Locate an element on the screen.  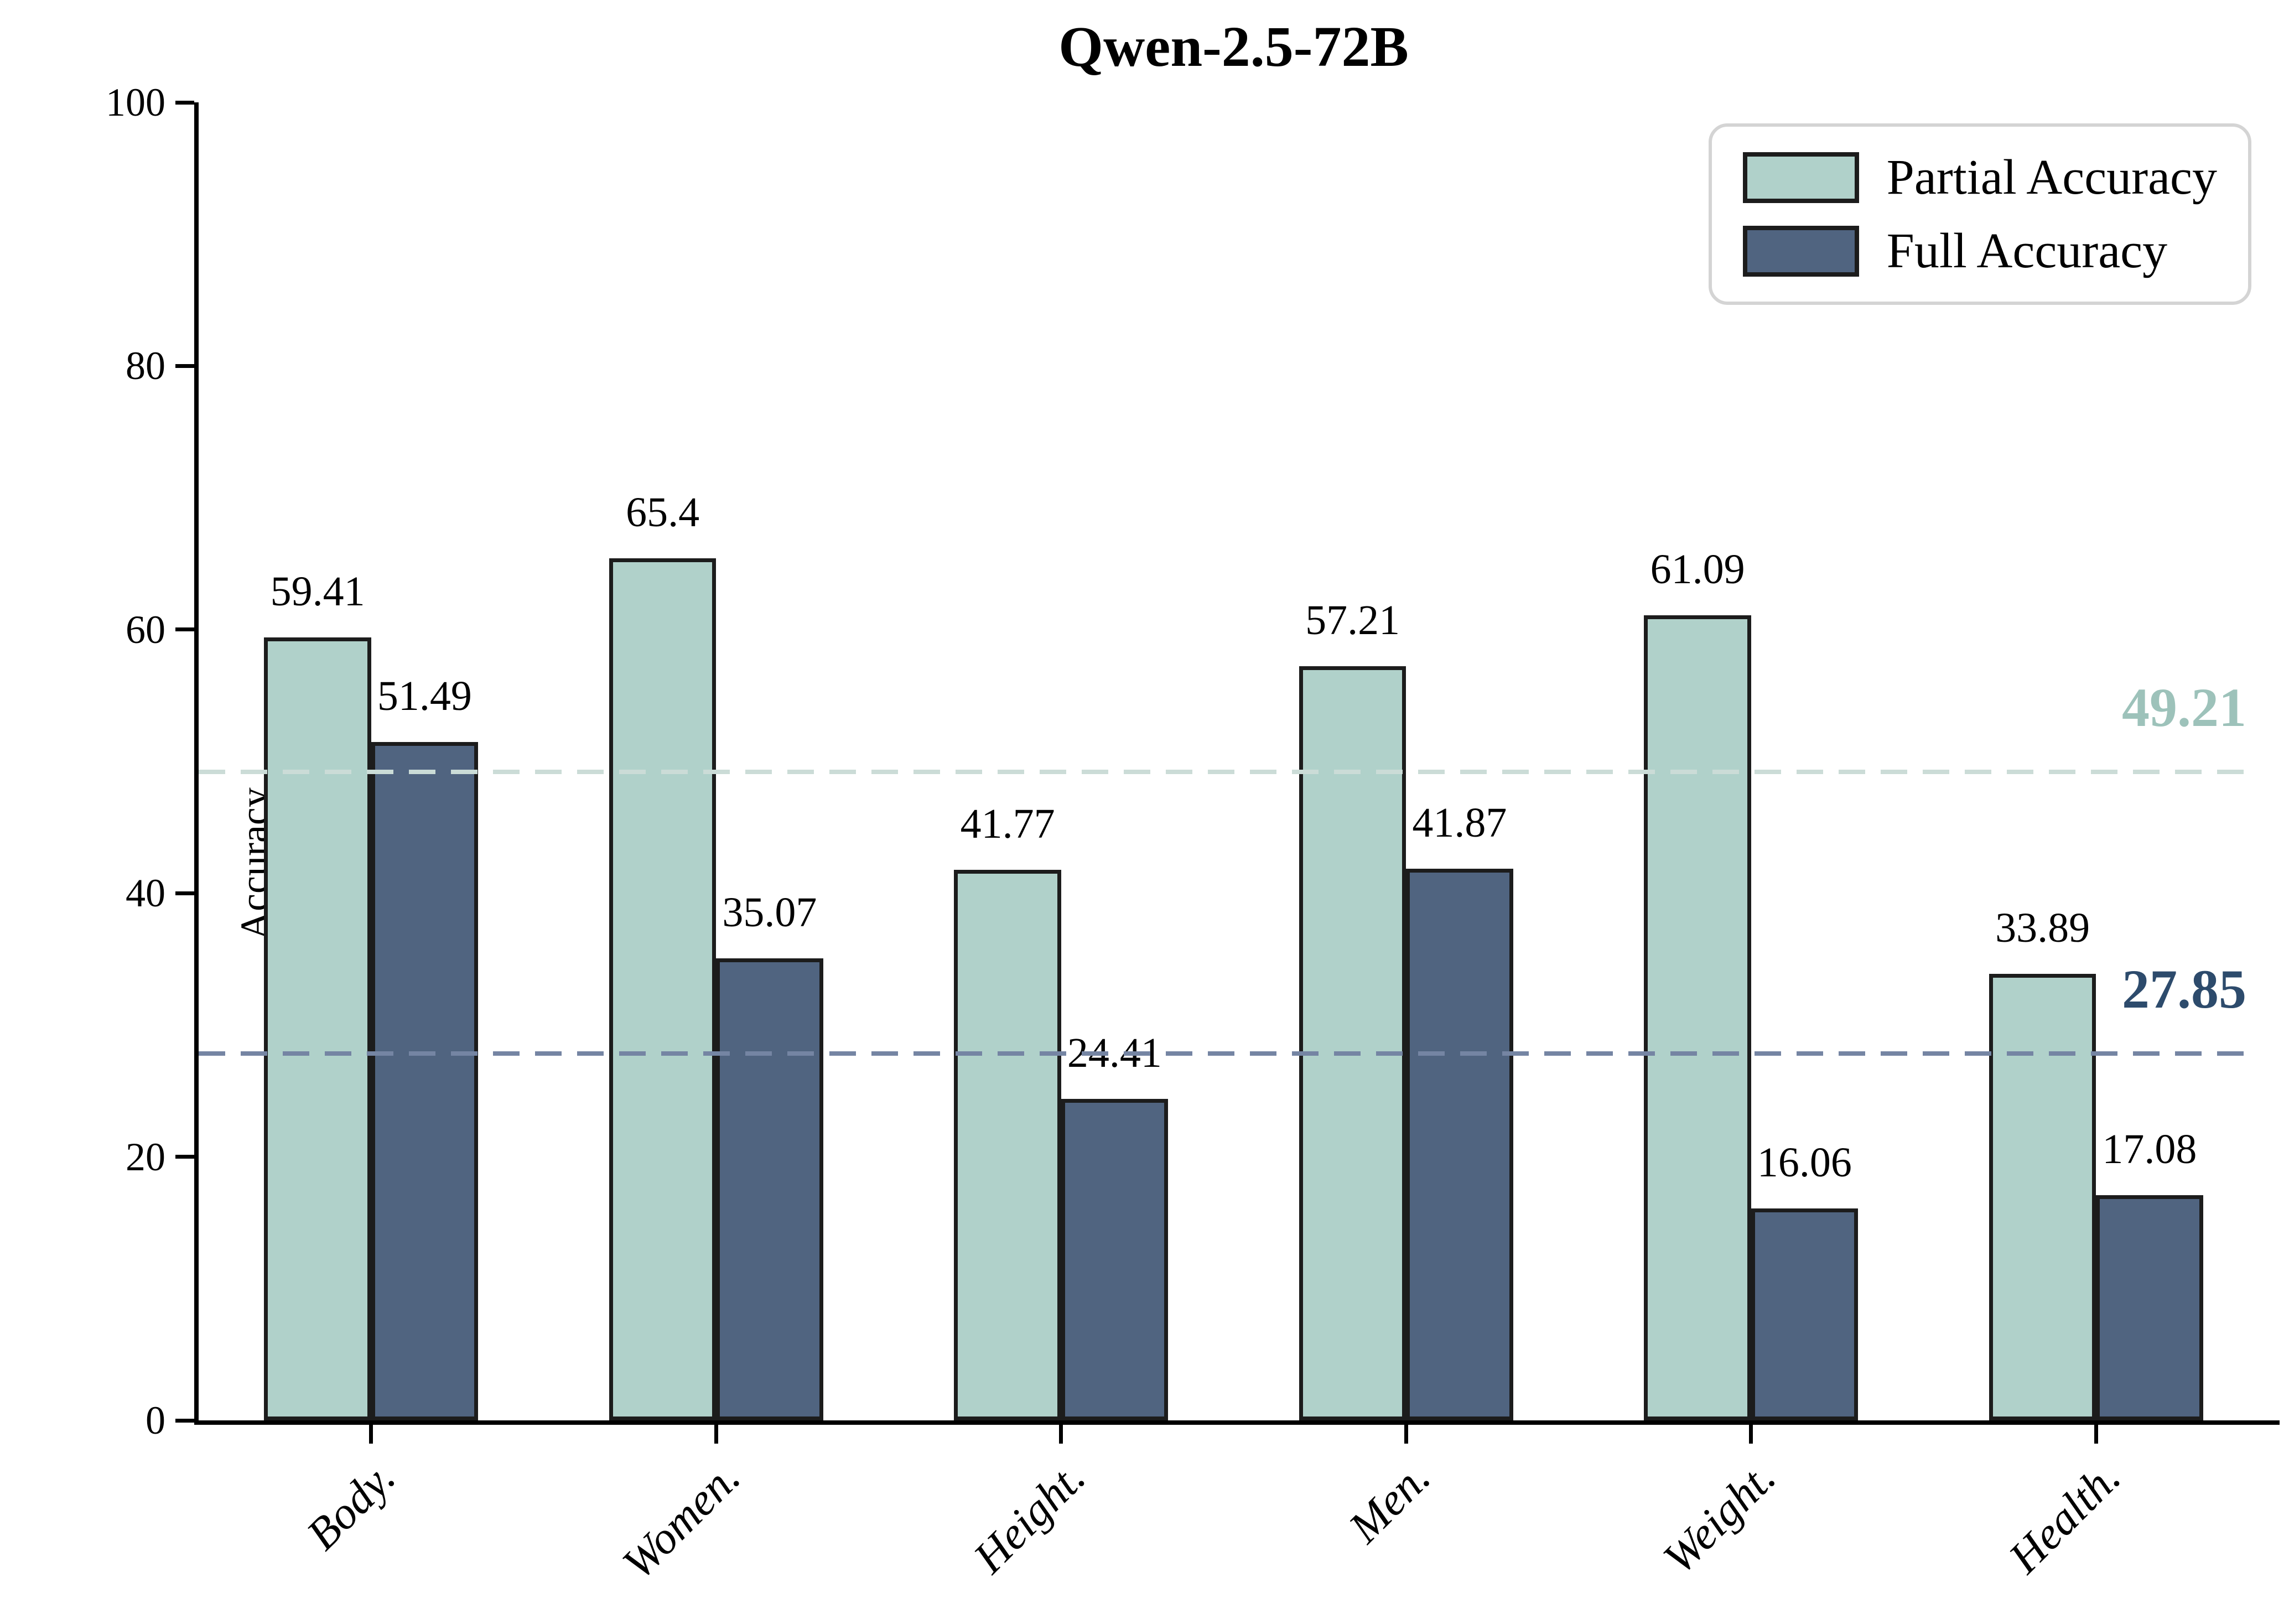
legend-swatch-full-accuracy-icon is located at coordinates (1800, 251).